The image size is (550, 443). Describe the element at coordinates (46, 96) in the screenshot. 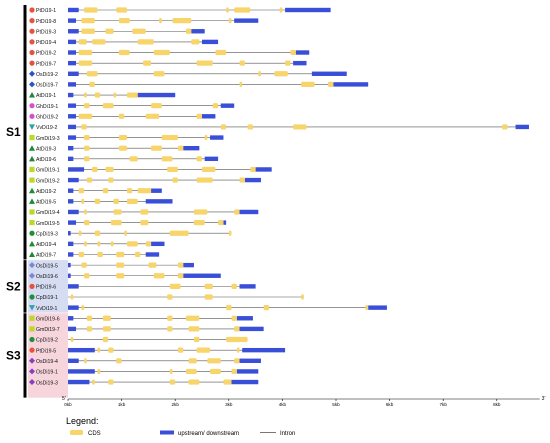

I see `gene-name: AtDi19-1` at that location.